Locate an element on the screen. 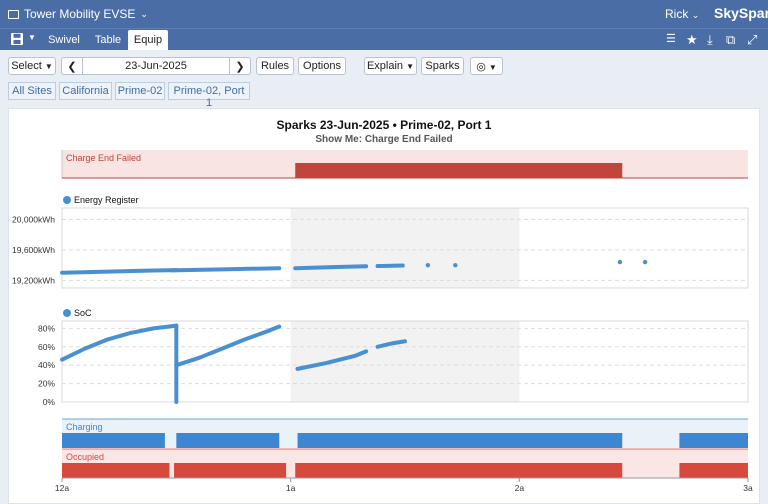 The width and height of the screenshot is (768, 504). select-dropdown: Select ▼ is located at coordinates (32, 66).